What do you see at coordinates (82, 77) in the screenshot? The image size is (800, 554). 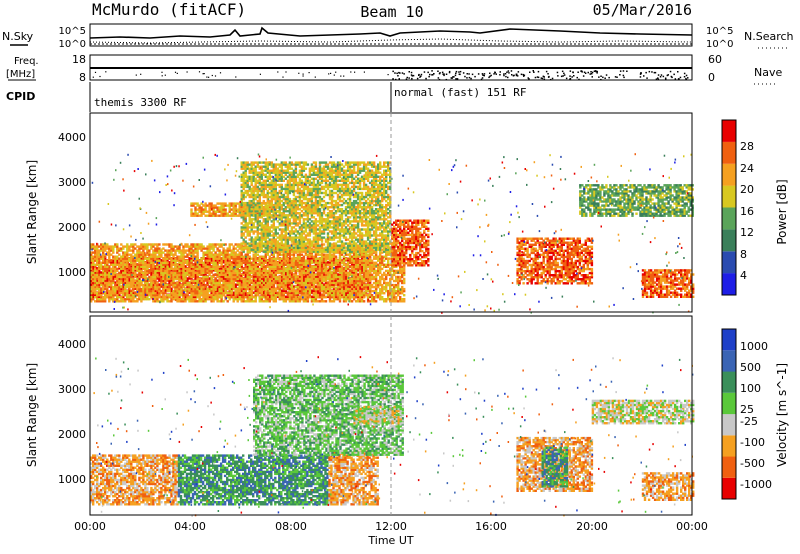 I see `freq-tick-bottom: 8` at bounding box center [82, 77].